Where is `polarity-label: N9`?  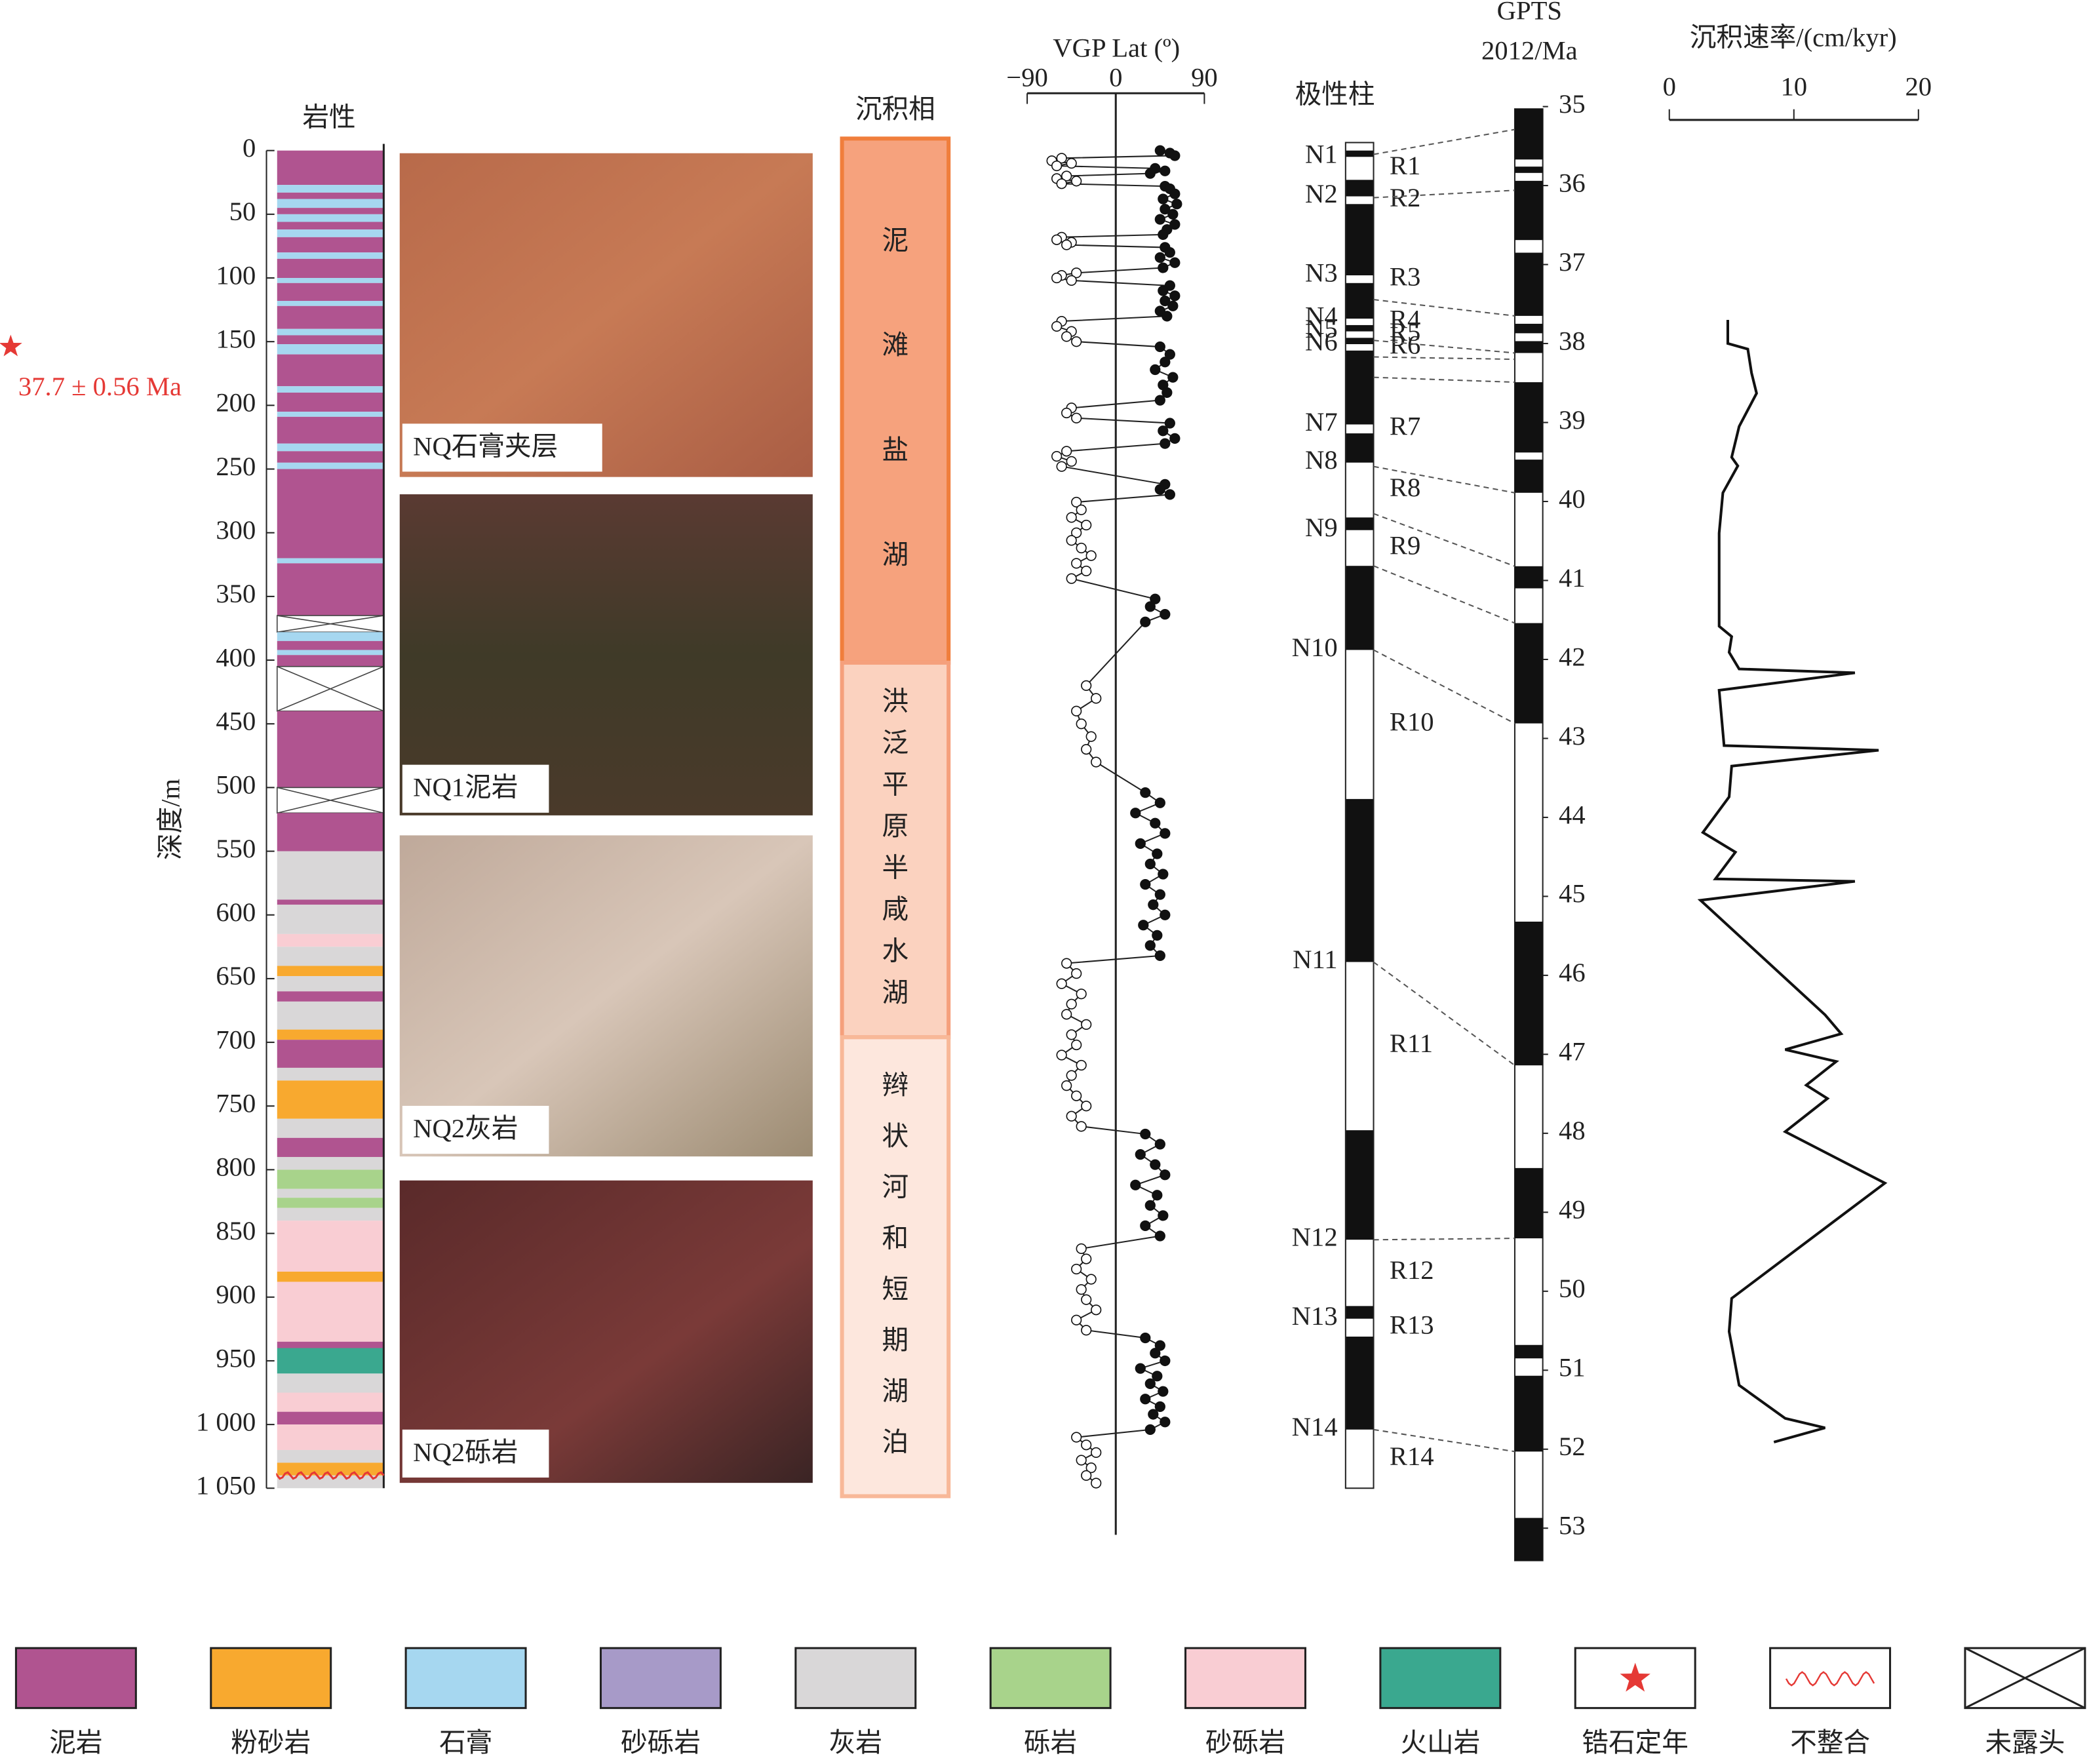
polarity-label: N9 is located at coordinates (1321, 527).